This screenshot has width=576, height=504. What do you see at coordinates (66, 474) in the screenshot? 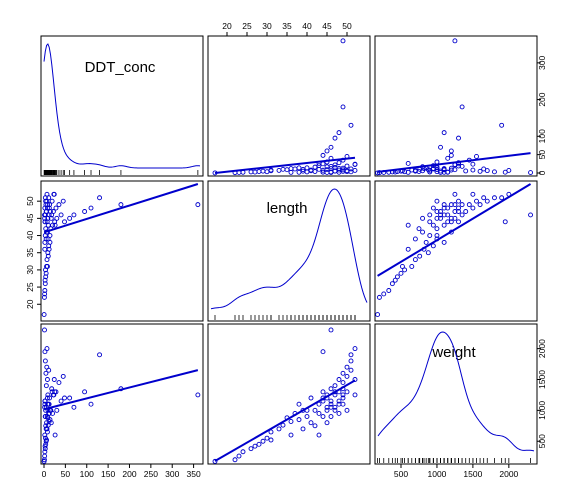
I see `axis-bottom-DDT_conc-label-1: 50` at bounding box center [66, 474].